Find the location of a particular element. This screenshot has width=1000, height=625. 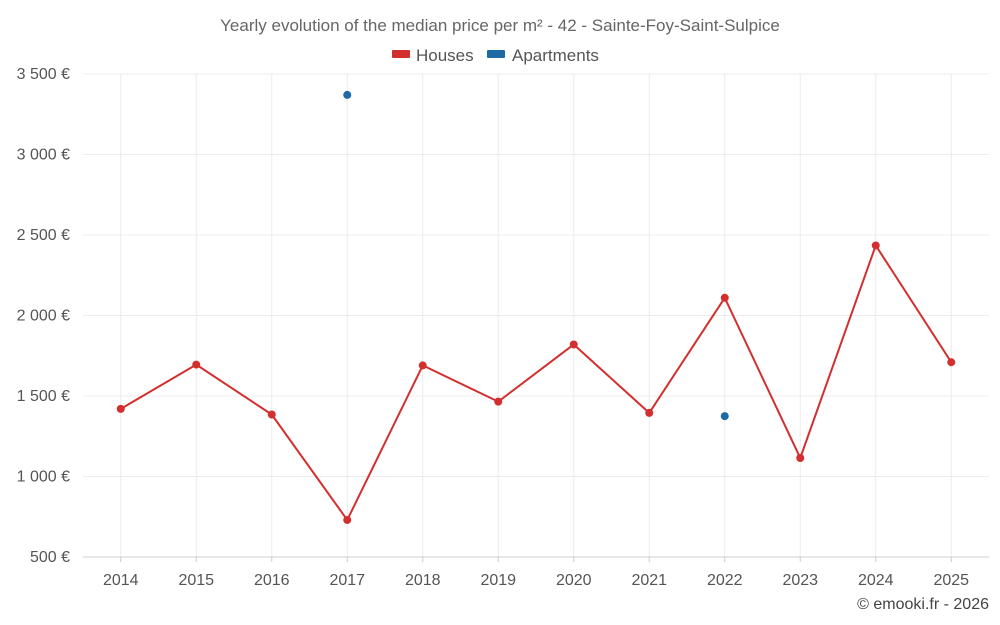

y-tick-label: 2 500 € is located at coordinates (43, 235).